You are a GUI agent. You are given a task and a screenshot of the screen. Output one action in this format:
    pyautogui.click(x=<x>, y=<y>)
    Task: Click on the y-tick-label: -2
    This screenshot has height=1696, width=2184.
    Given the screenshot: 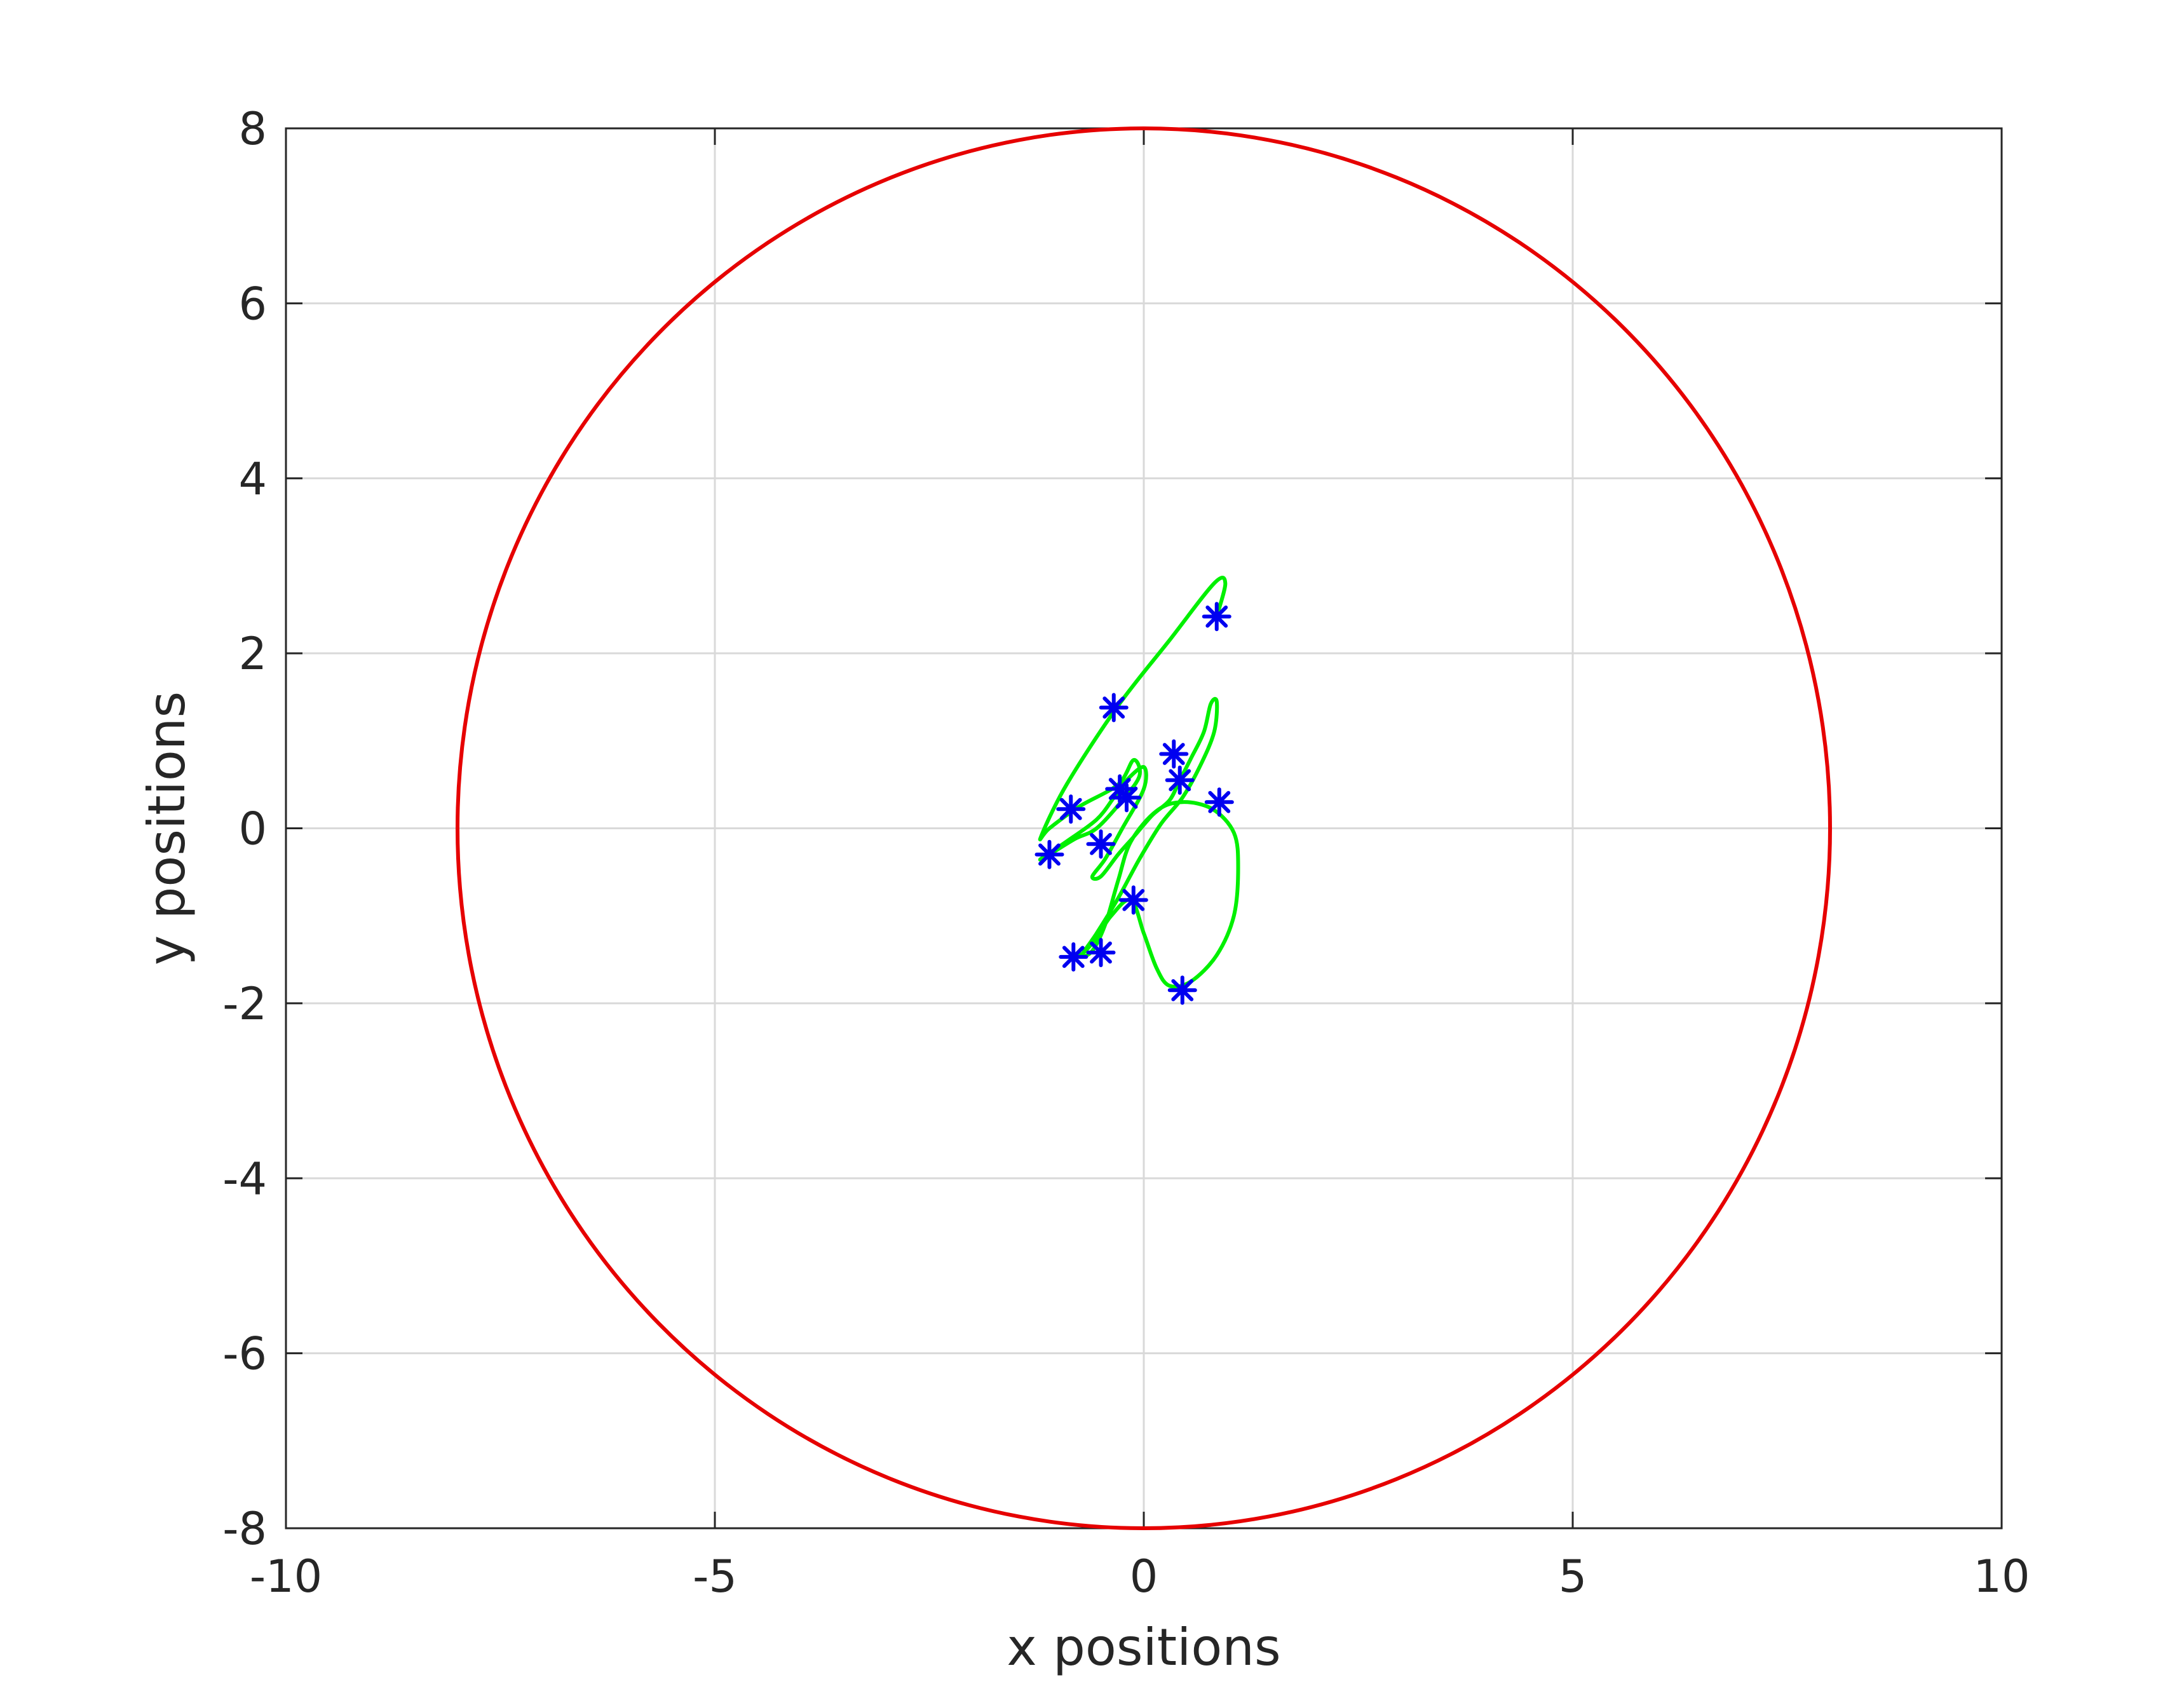 What is the action you would take?
    pyautogui.click(x=244, y=1004)
    